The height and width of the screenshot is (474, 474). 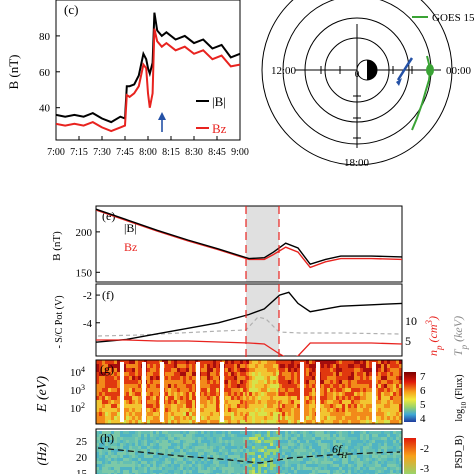 I want to click on c-xtick-label: 7:15, so click(x=79, y=152).